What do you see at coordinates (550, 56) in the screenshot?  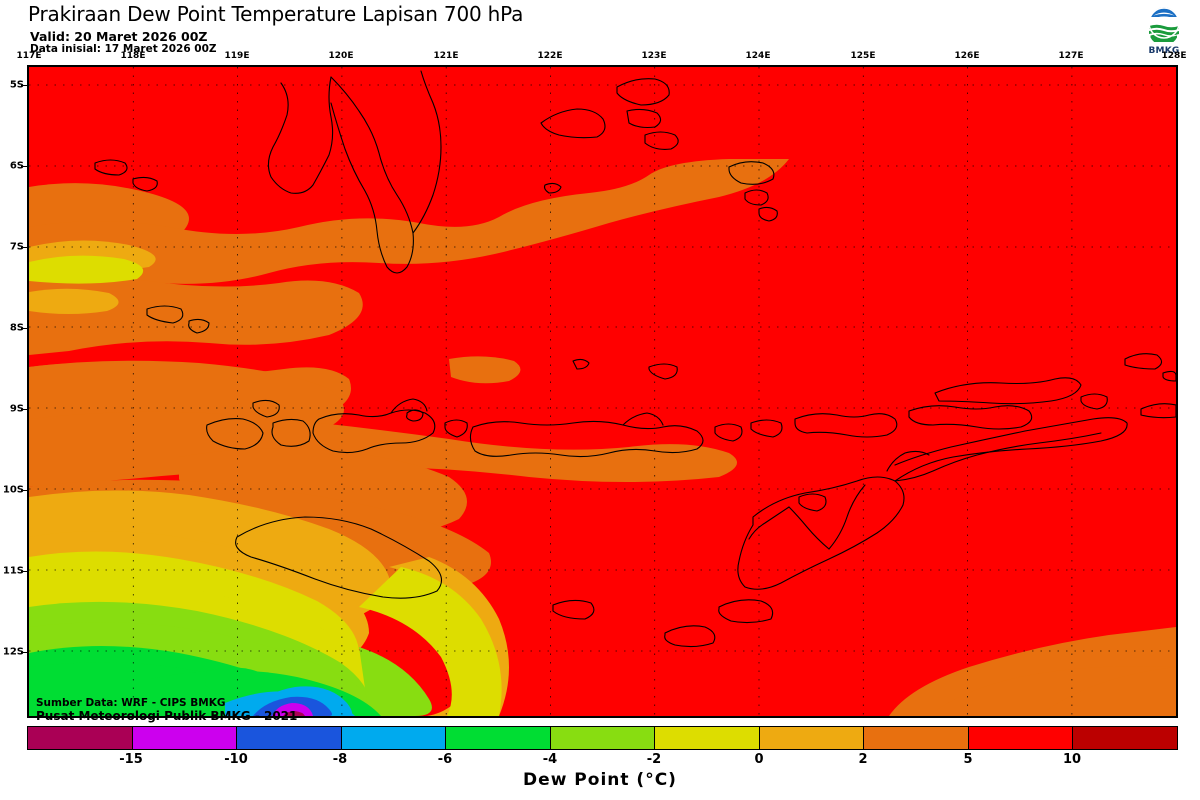 I see `x-axis-label-5: 122E` at bounding box center [550, 56].